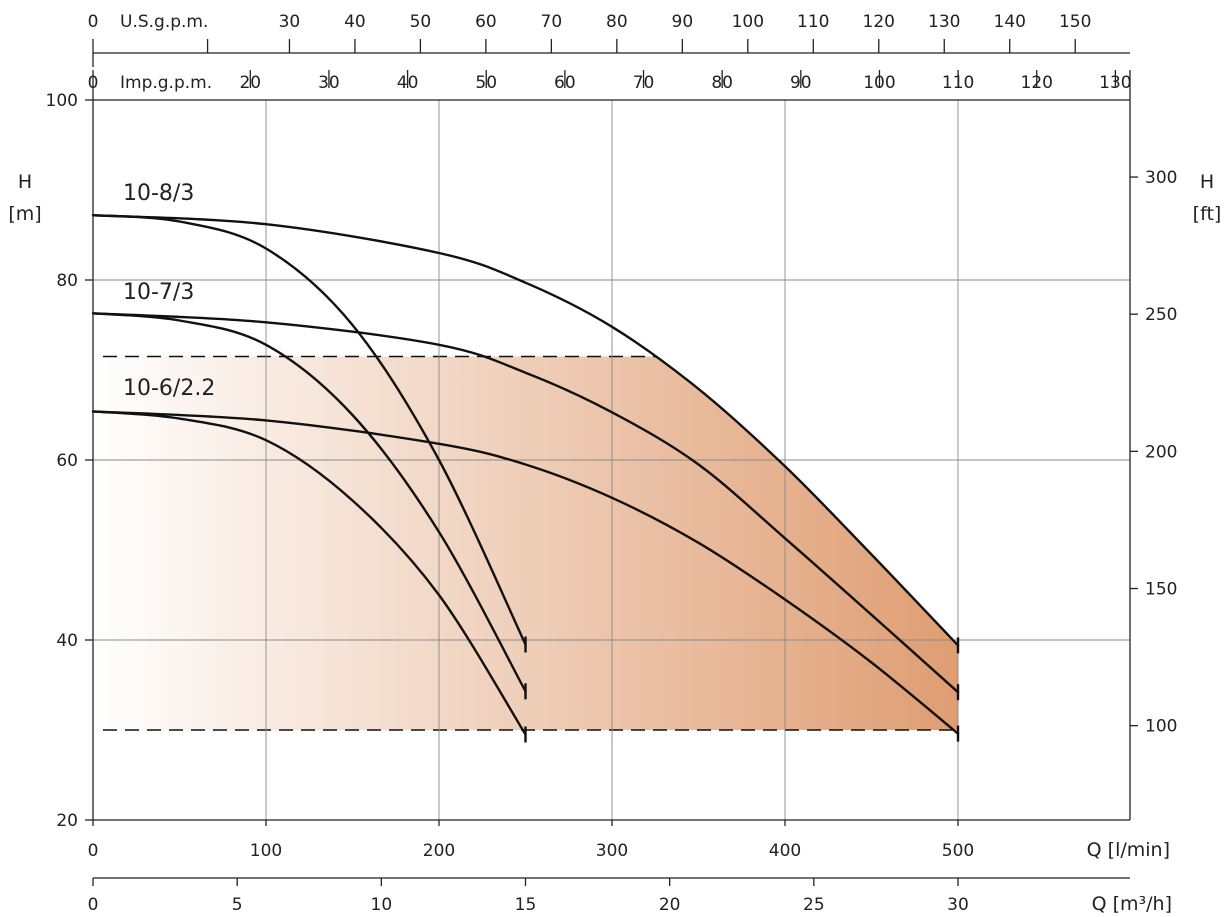 This screenshot has width=1232, height=917. What do you see at coordinates (944, 22) in the screenshot?
I see `usgpm-tick-label: 130` at bounding box center [944, 22].